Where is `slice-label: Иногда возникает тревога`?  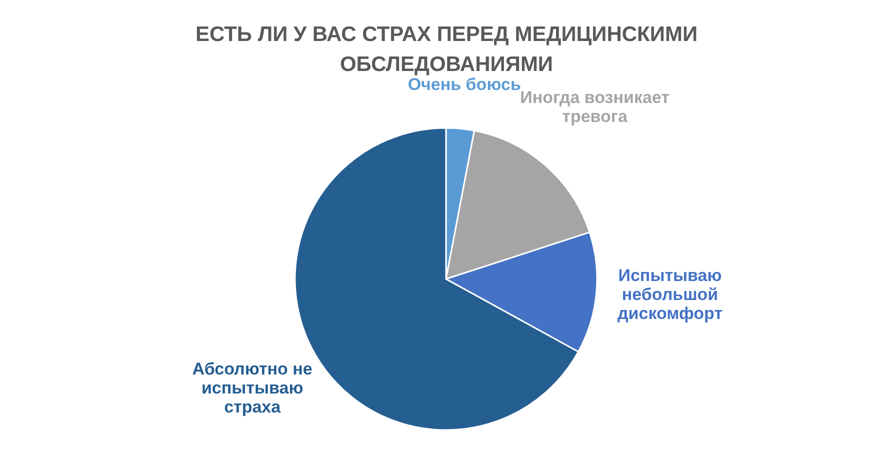 slice-label: Иногда возникает тревога is located at coordinates (595, 107).